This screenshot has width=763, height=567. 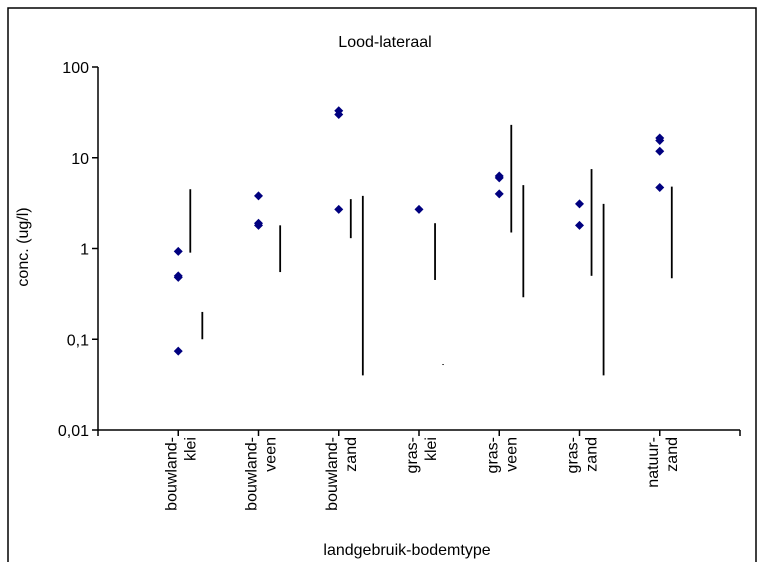 What do you see at coordinates (23, 246) in the screenshot?
I see `y-axis-label: conc. (ug/l)` at bounding box center [23, 246].